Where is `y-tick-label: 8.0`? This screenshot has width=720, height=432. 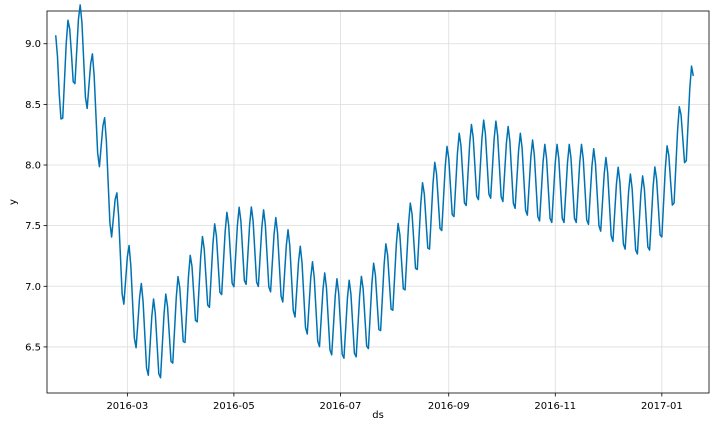 y-tick-label: 8.0 is located at coordinates (33, 166).